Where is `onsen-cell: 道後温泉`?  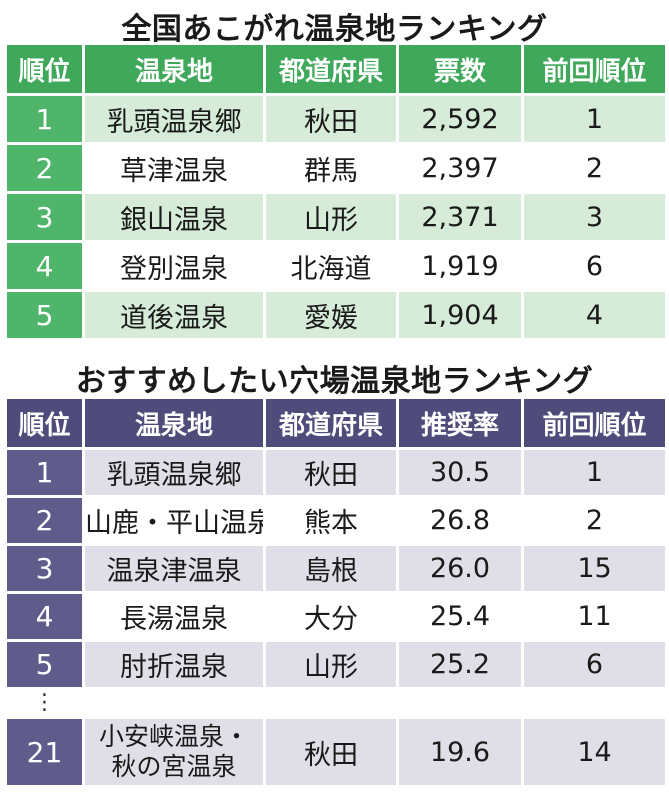 onsen-cell: 道後温泉 is located at coordinates (174, 315).